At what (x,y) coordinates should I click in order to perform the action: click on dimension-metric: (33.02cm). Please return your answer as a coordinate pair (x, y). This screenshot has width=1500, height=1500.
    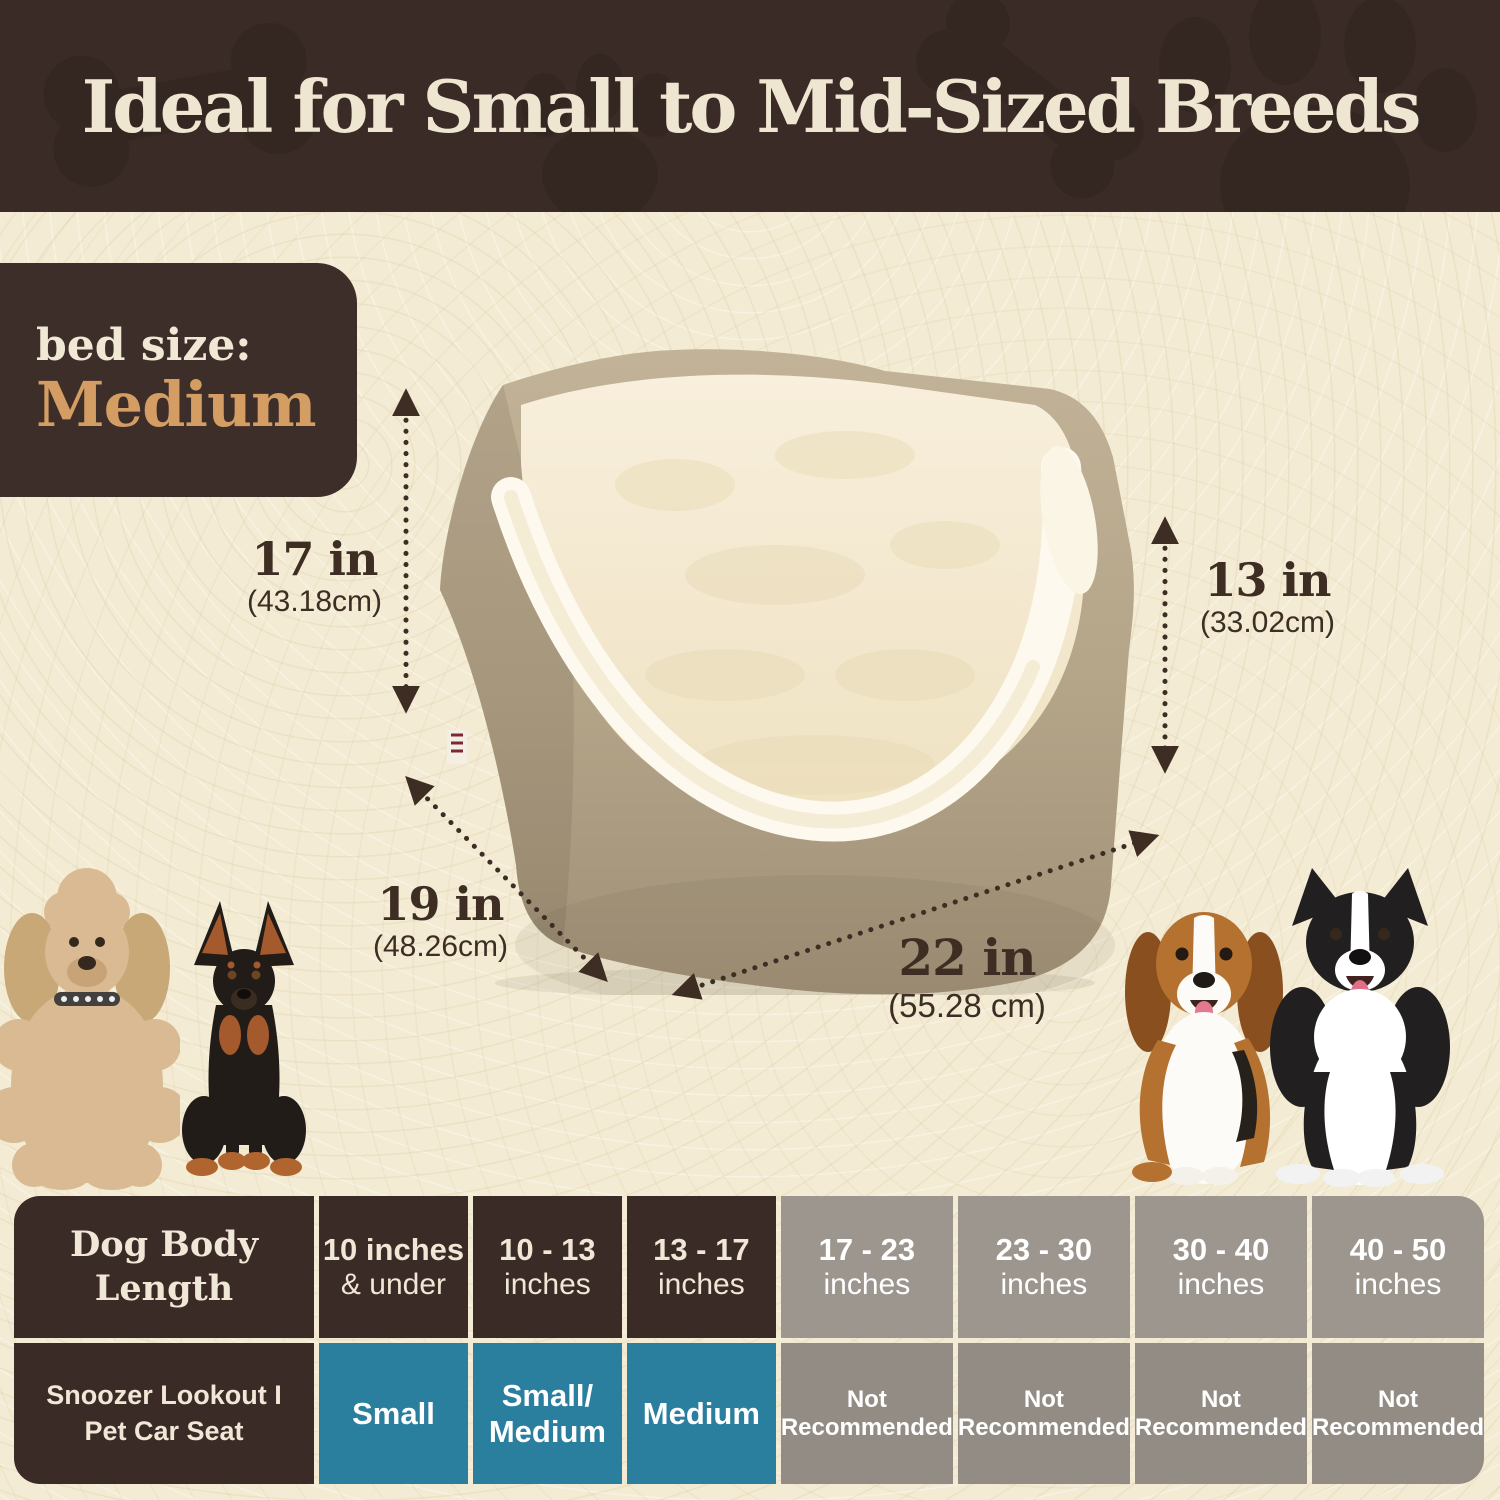
    Looking at the image, I should click on (1267, 623).